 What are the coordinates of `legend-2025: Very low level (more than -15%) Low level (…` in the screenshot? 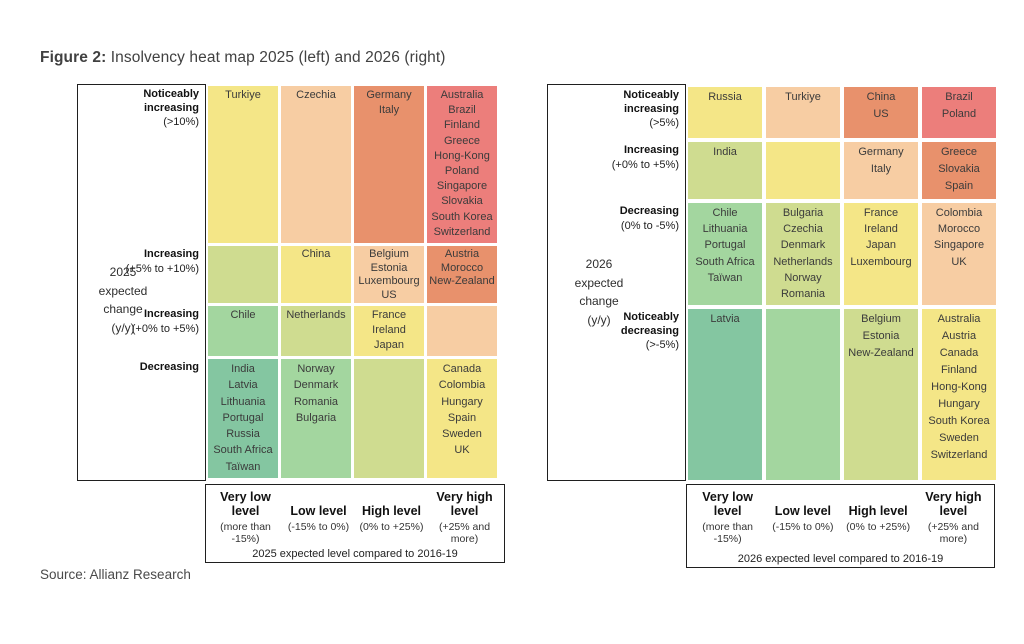 It's located at (355, 523).